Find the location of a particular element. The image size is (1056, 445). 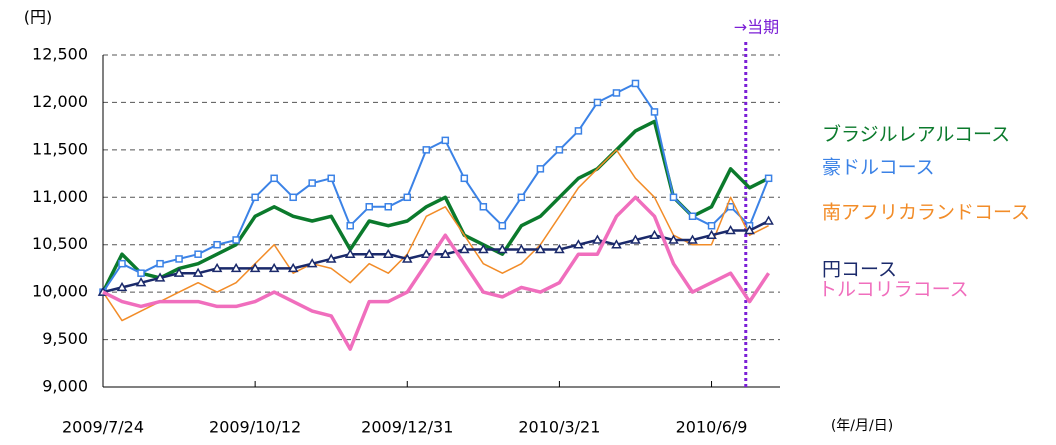

x-tick-label: 2009/12/31 is located at coordinates (407, 427).